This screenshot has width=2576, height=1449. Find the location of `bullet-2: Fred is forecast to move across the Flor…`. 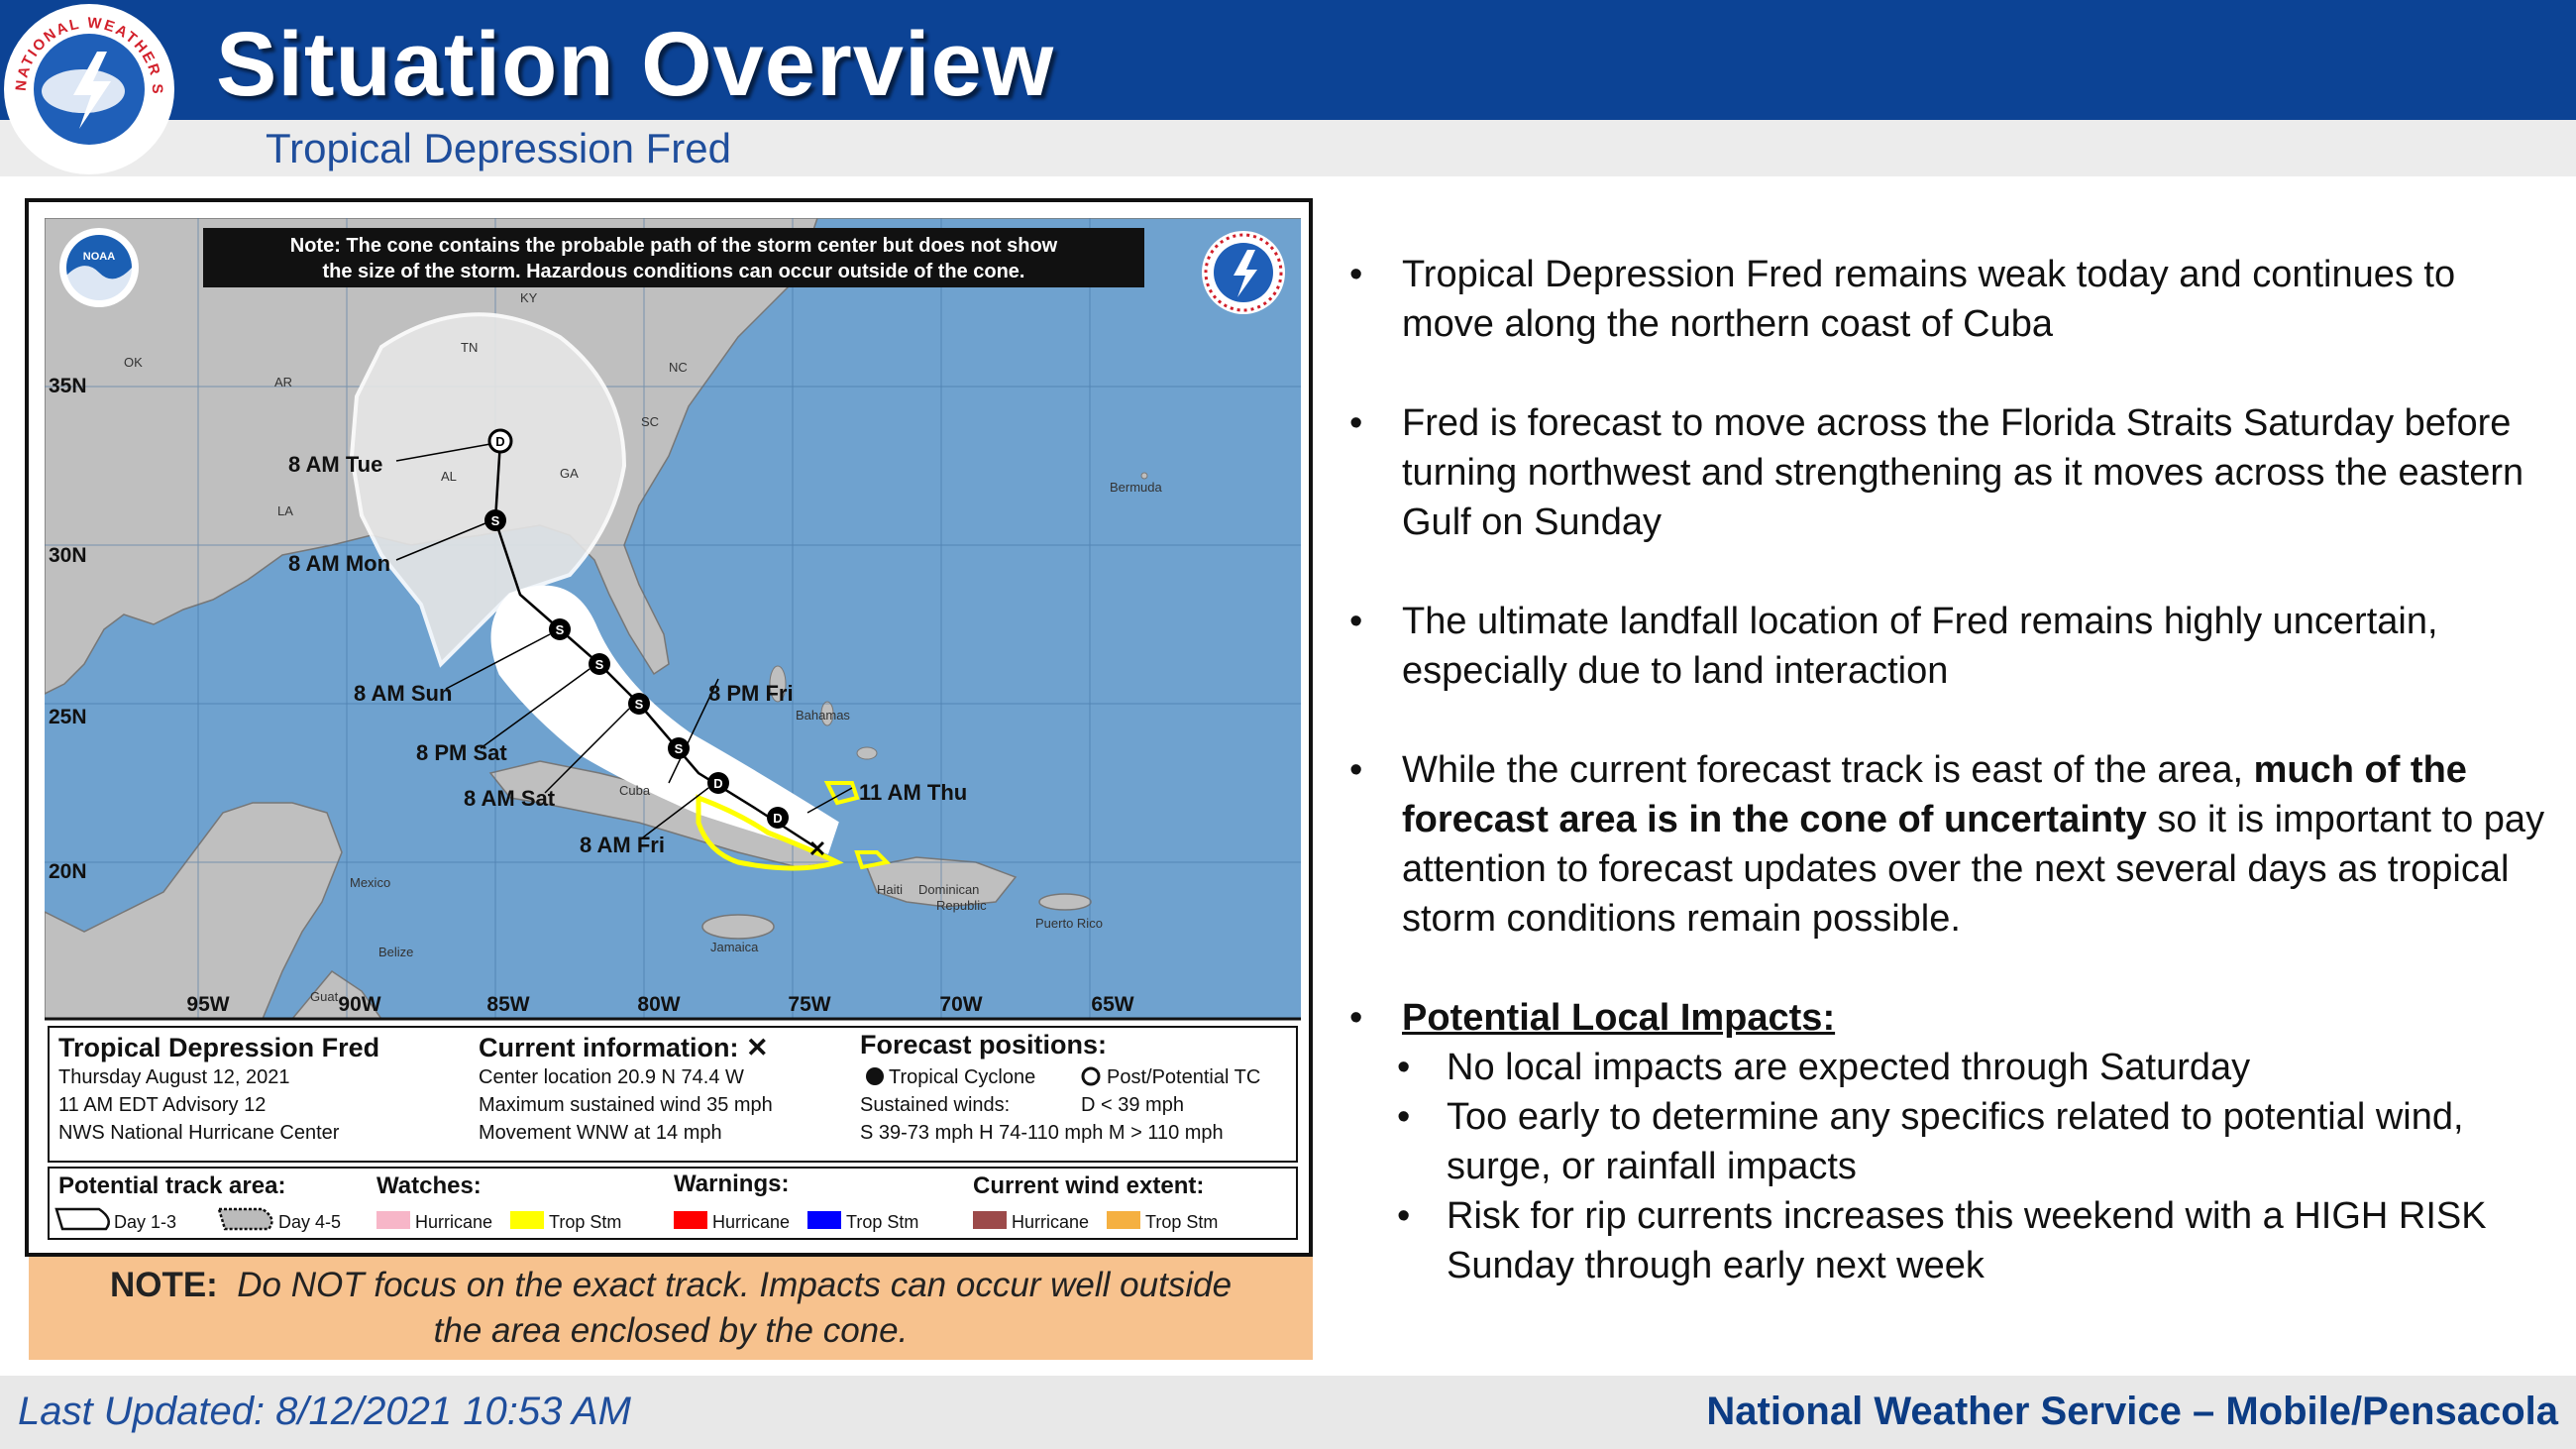

bullet-2: Fred is forecast to move across the Flor… is located at coordinates (1952, 473).